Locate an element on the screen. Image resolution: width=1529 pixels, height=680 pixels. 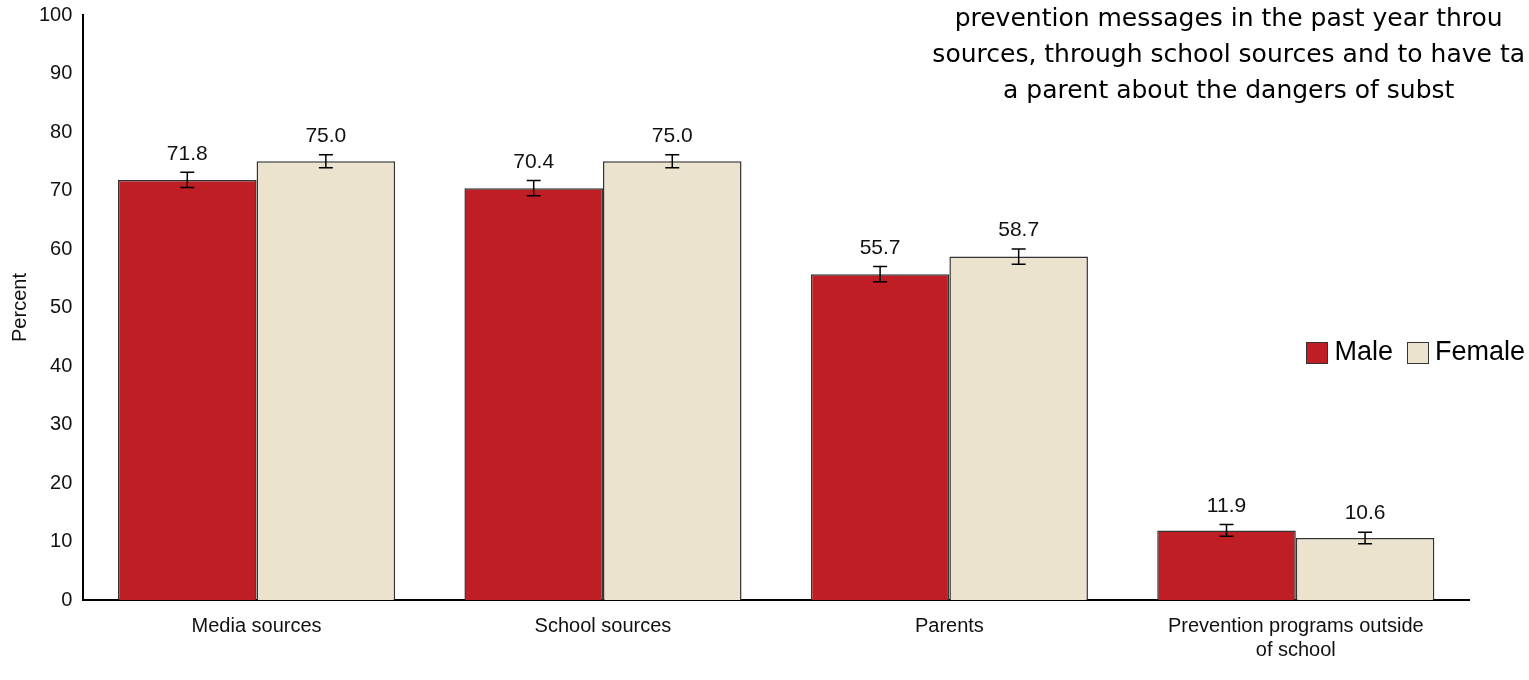
data-label: 11.9 is located at coordinates (1226, 504).